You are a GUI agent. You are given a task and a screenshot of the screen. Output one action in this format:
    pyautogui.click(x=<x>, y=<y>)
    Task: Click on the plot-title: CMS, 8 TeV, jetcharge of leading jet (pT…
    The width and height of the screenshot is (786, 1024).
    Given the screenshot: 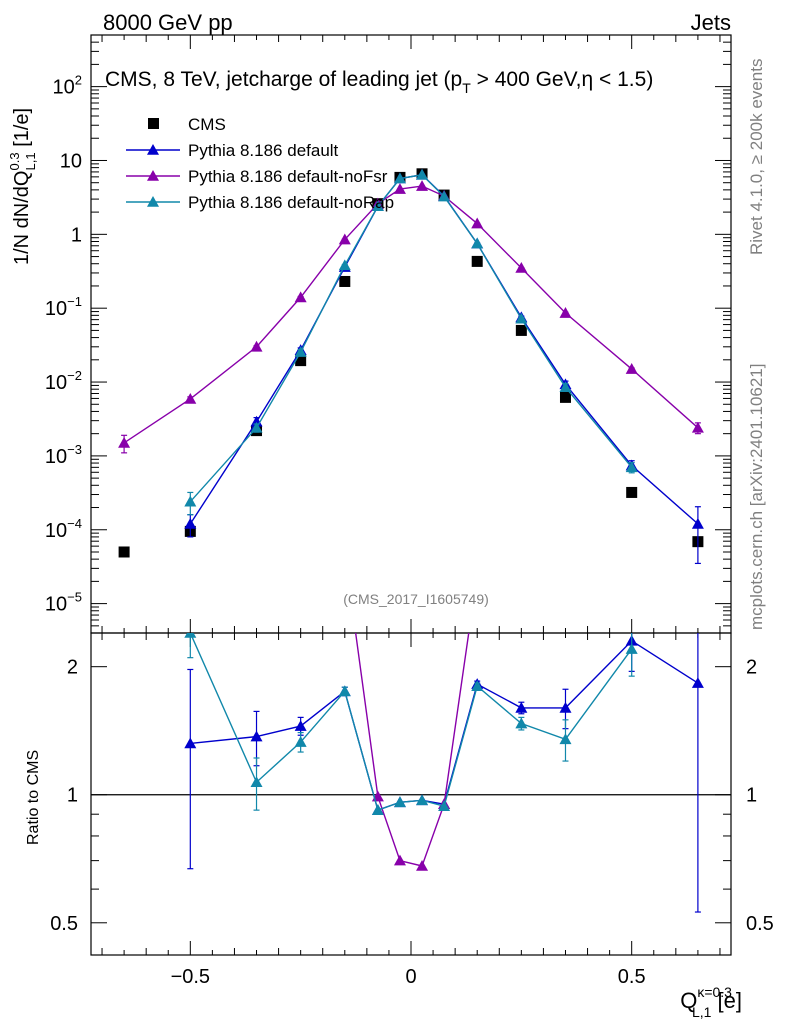 What is the action you would take?
    pyautogui.click(x=379, y=82)
    